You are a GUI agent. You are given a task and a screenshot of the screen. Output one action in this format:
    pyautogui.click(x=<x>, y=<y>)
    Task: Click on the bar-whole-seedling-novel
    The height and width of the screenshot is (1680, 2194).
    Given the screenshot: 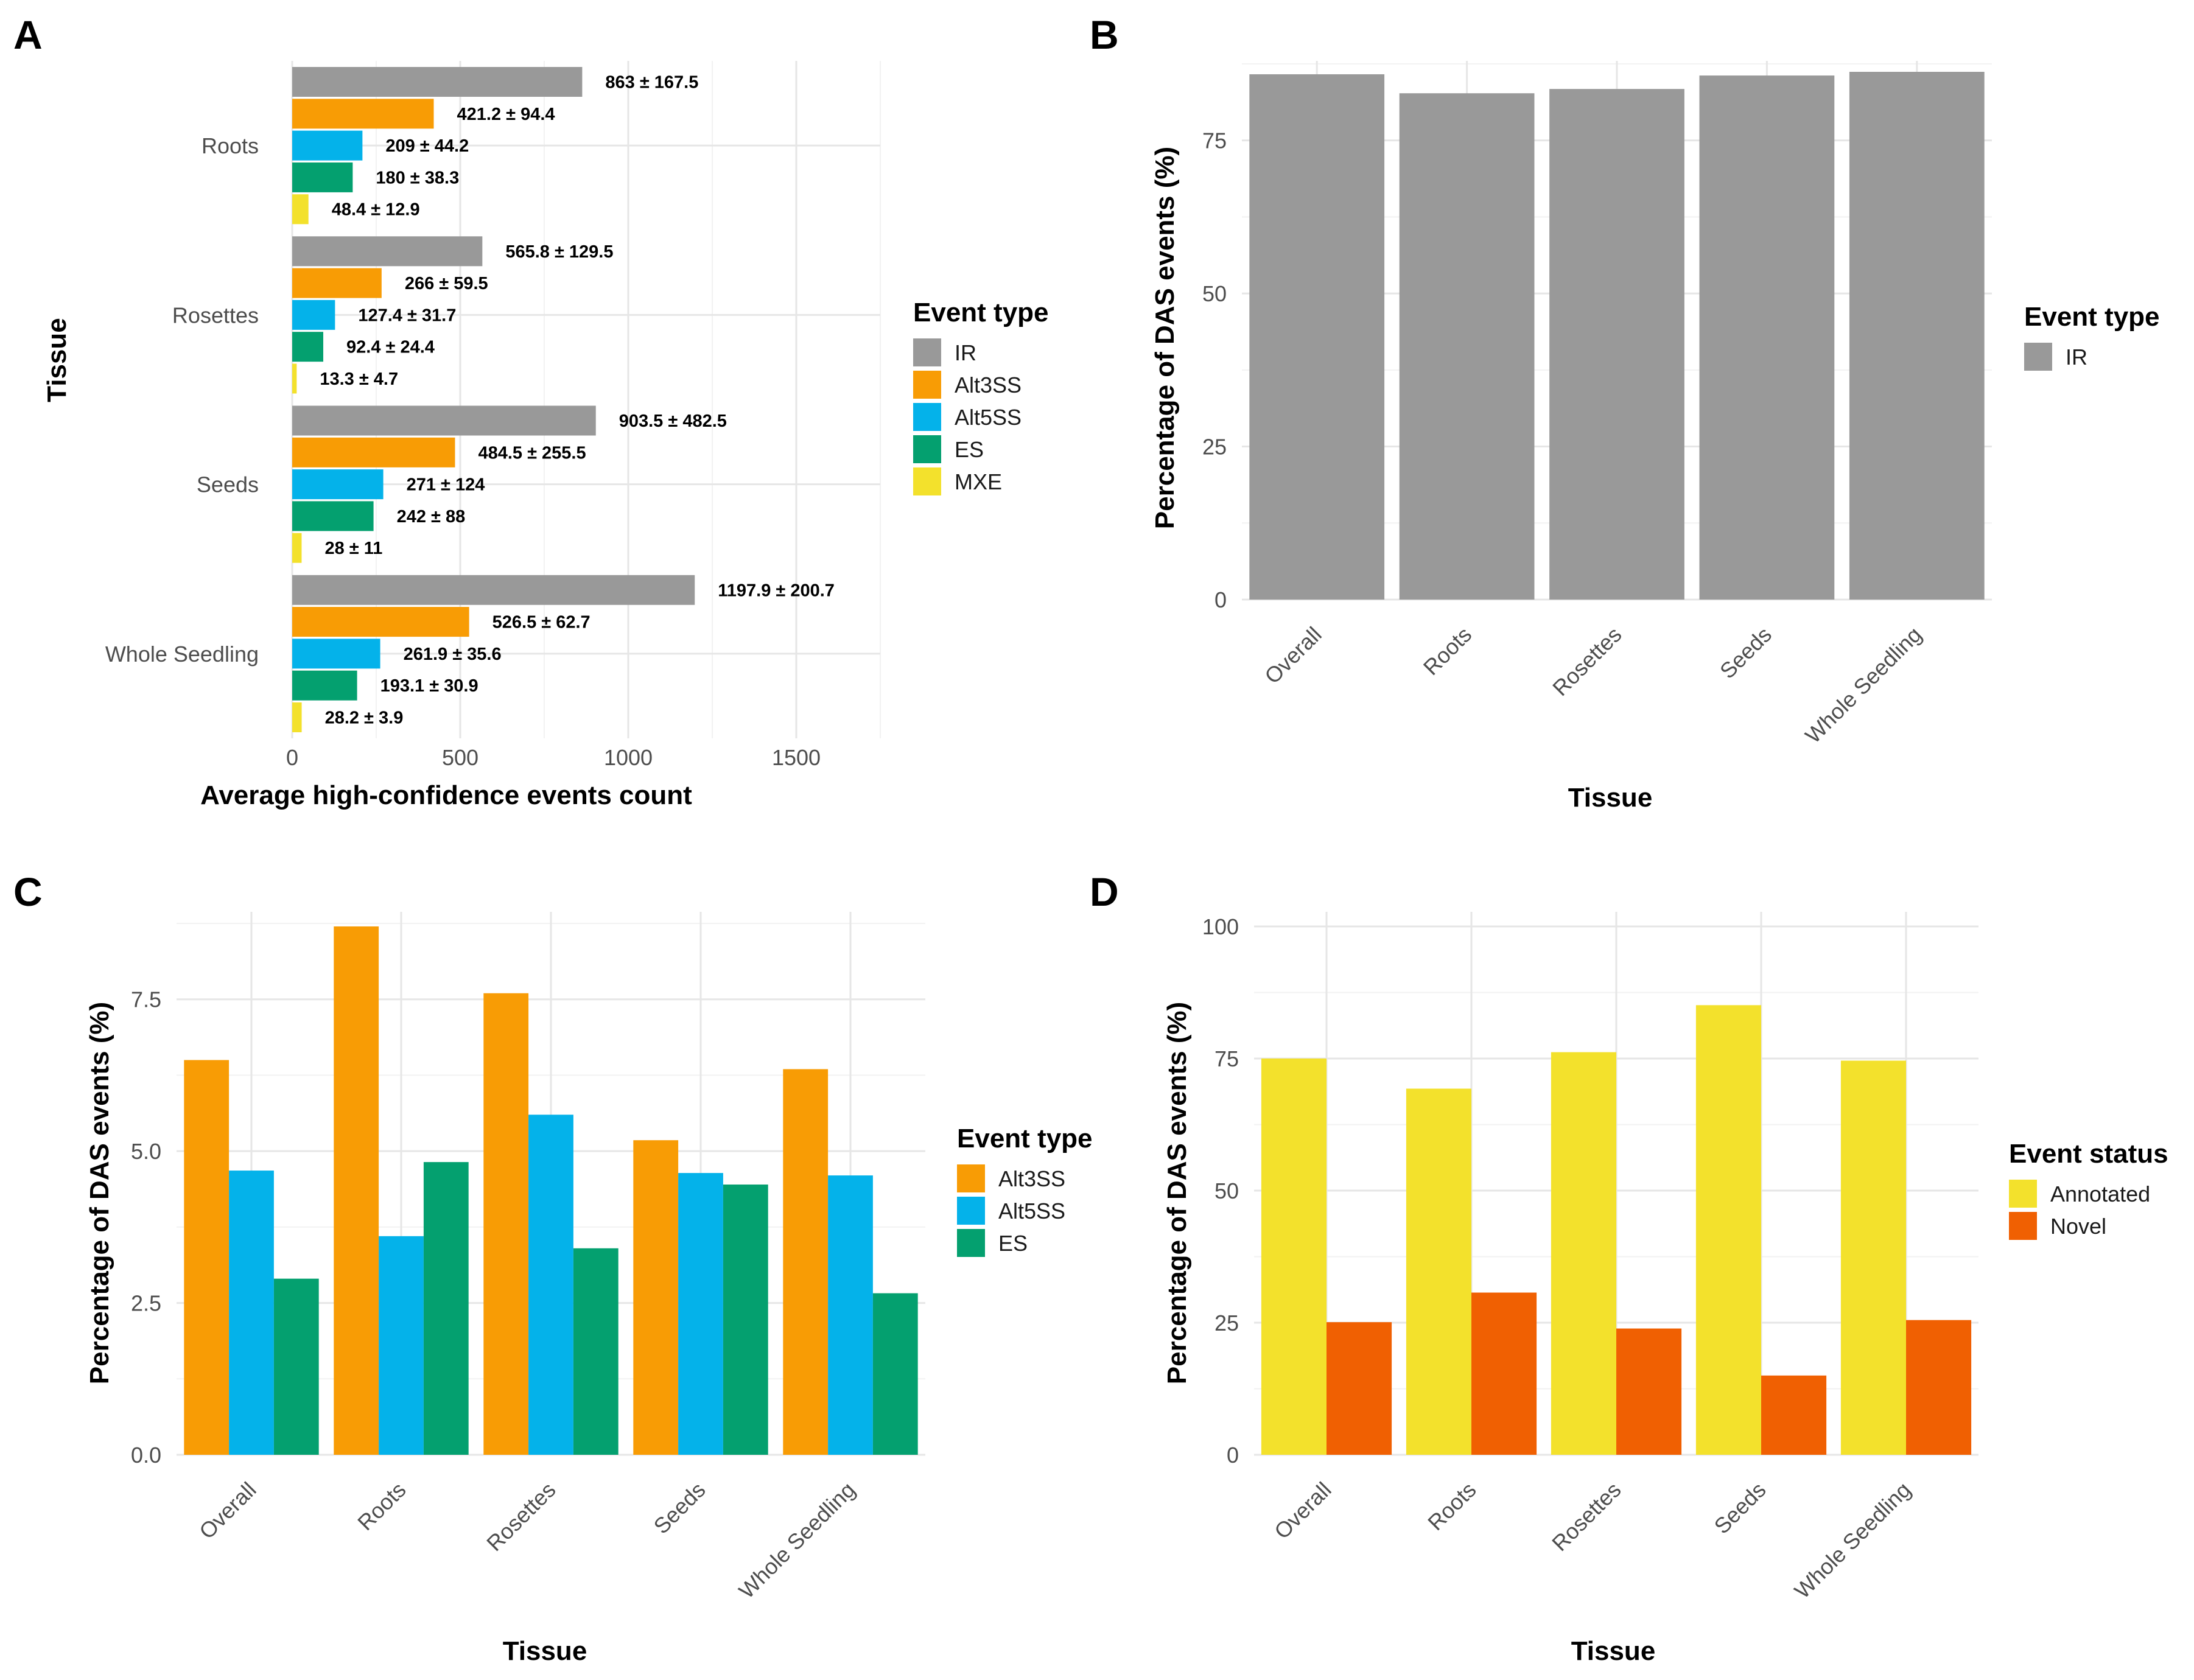 What is the action you would take?
    pyautogui.click(x=1939, y=1388)
    